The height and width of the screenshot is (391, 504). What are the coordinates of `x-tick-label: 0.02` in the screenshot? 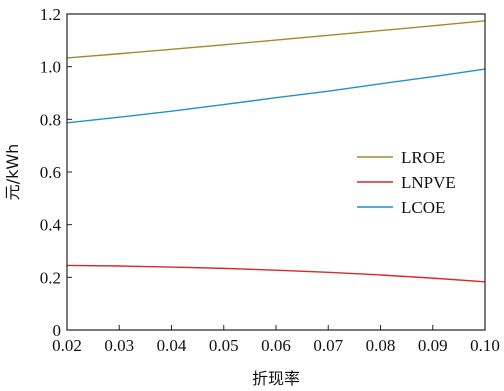 It's located at (67, 345).